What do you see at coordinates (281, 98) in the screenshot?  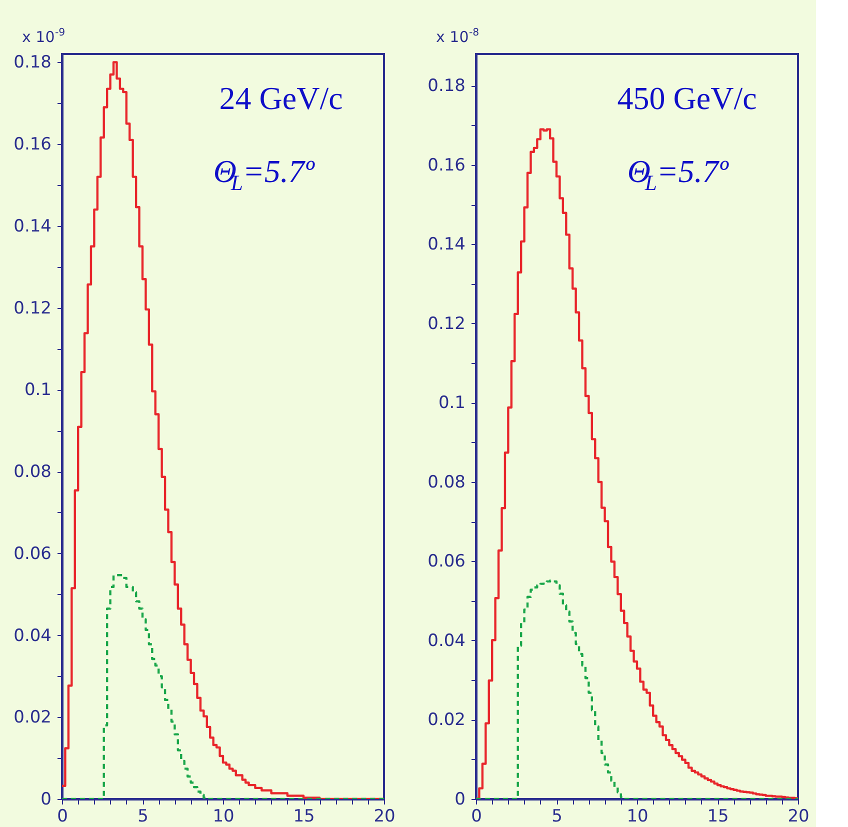 I see `annotation: 24 GeV/c` at bounding box center [281, 98].